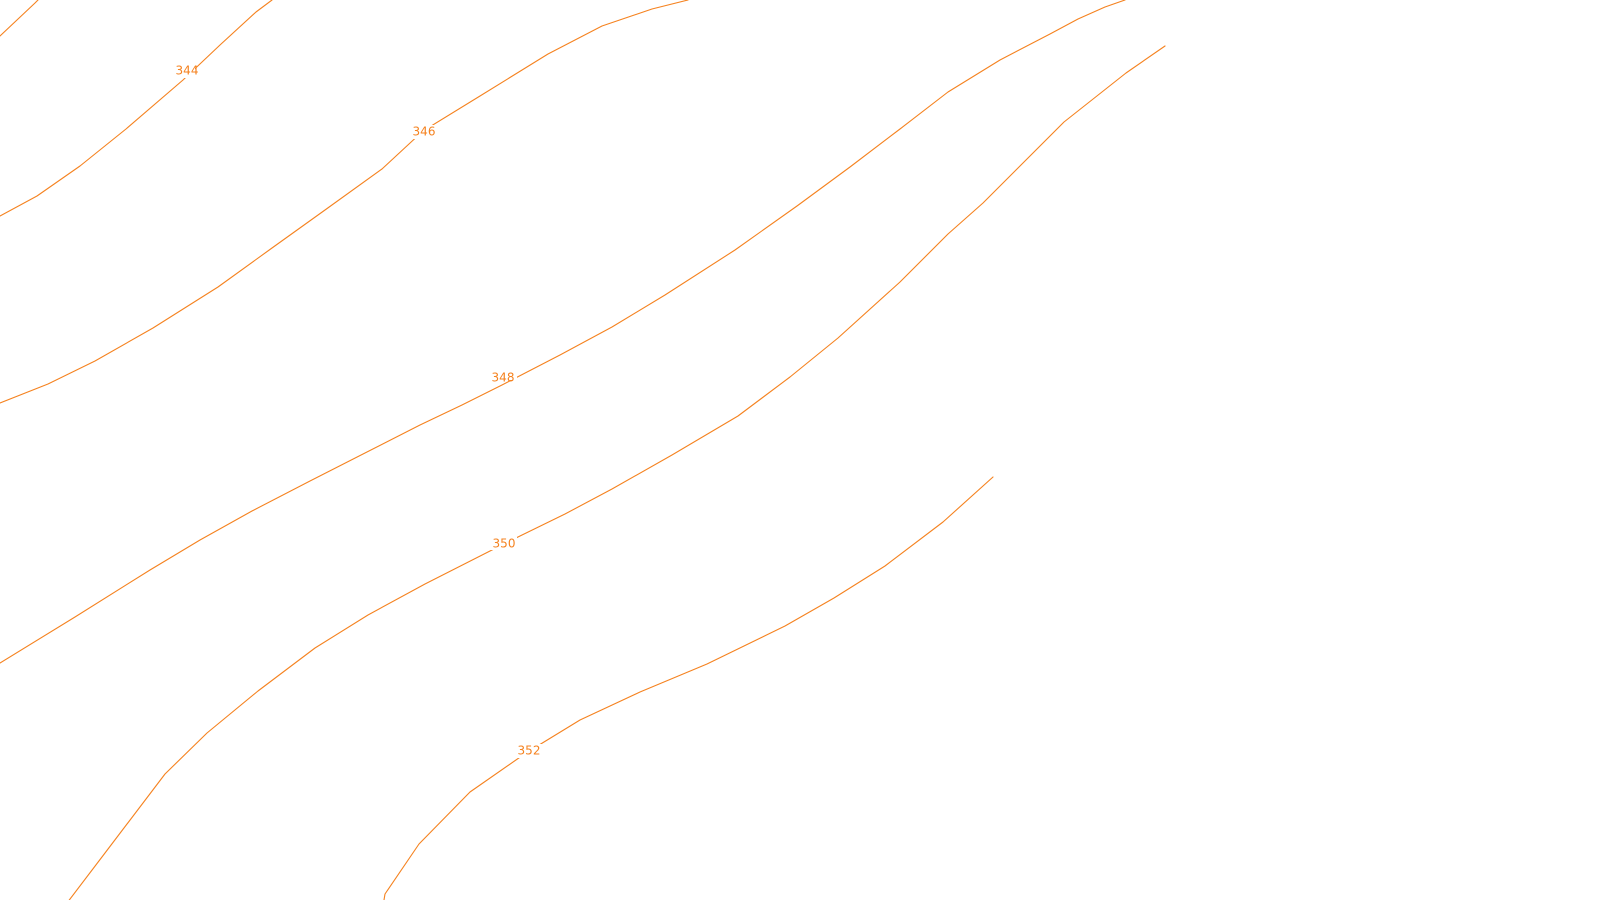  What do you see at coordinates (19, 18) in the screenshot?
I see `contour-line-344-upper` at bounding box center [19, 18].